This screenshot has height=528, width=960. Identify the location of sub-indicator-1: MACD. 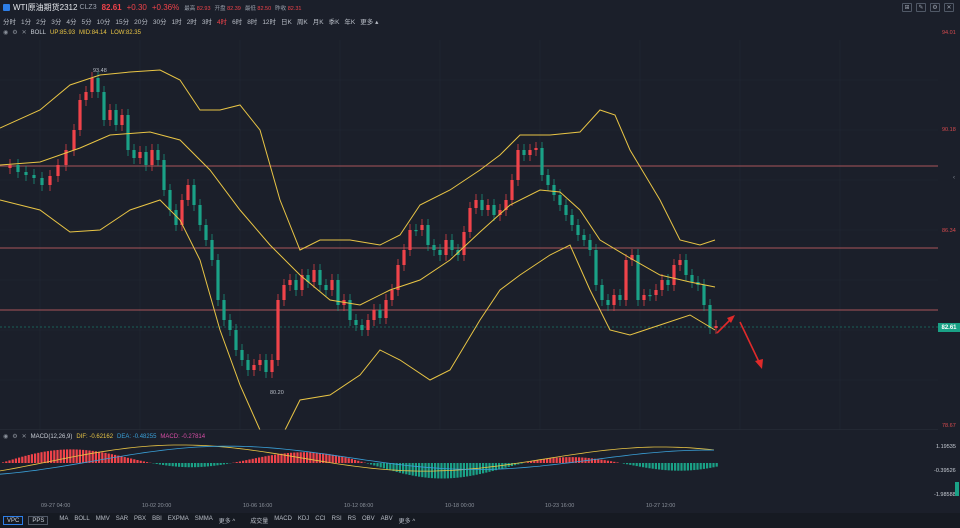
(283, 519).